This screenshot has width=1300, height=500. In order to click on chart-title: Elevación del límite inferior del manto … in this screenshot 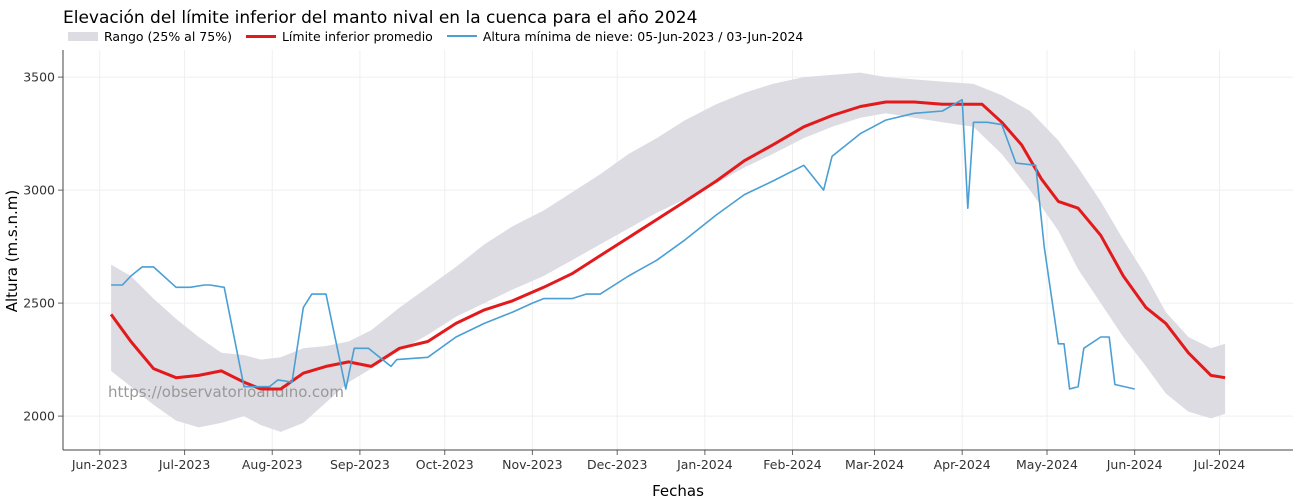, I will do `click(380, 18)`.